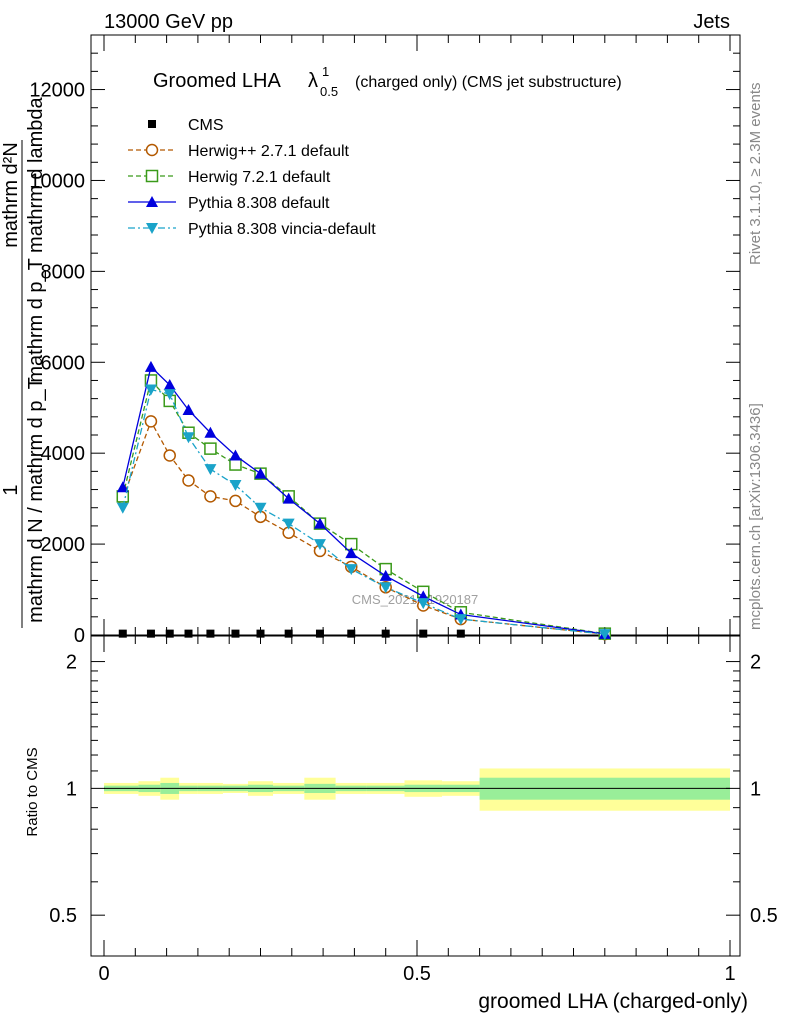  Describe the element at coordinates (63, 916) in the screenshot. I see `ratio-y-tick-label: 0.5` at that location.